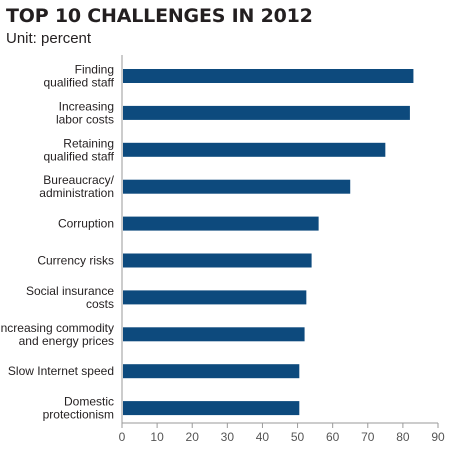  What do you see at coordinates (228, 437) in the screenshot?
I see `x-tick-label: 30` at bounding box center [228, 437].